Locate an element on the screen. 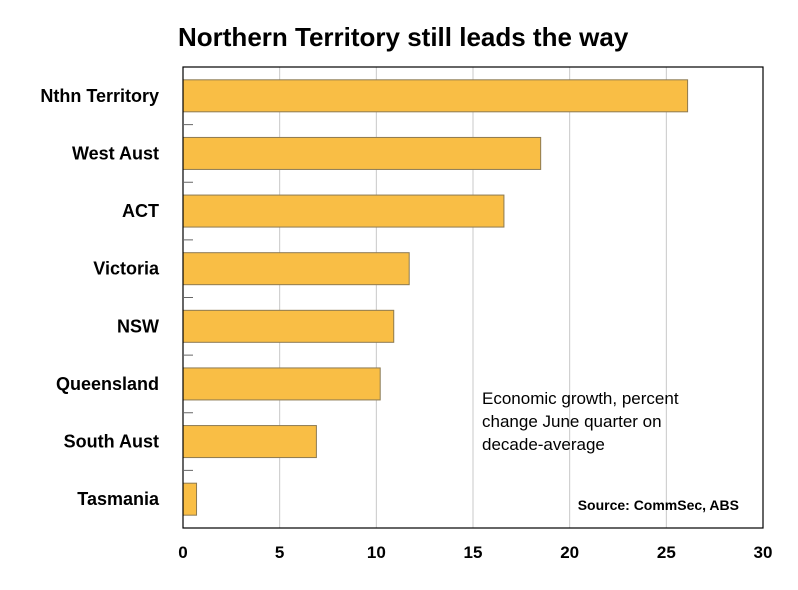 This screenshot has width=798, height=590. x-tick-label-4: 20 is located at coordinates (569, 552).